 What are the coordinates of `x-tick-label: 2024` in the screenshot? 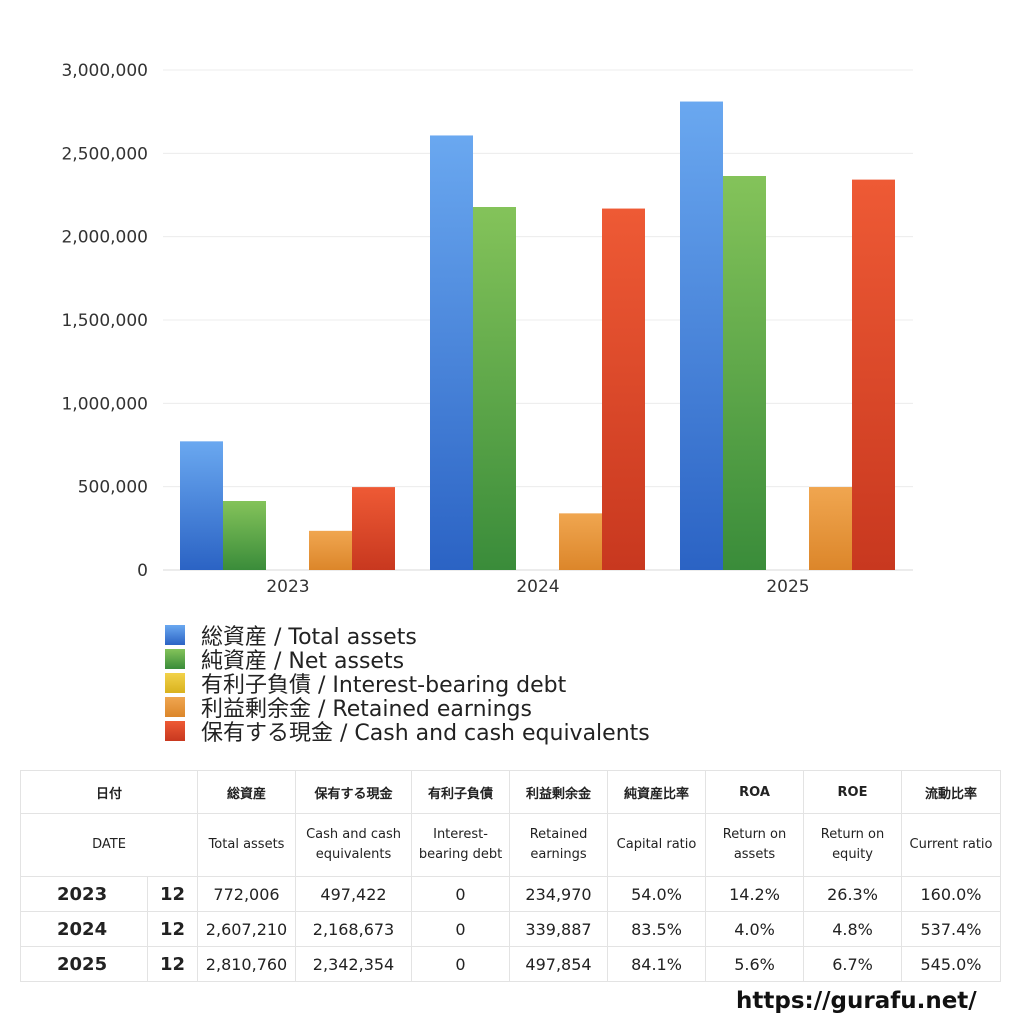 It's located at (537, 587).